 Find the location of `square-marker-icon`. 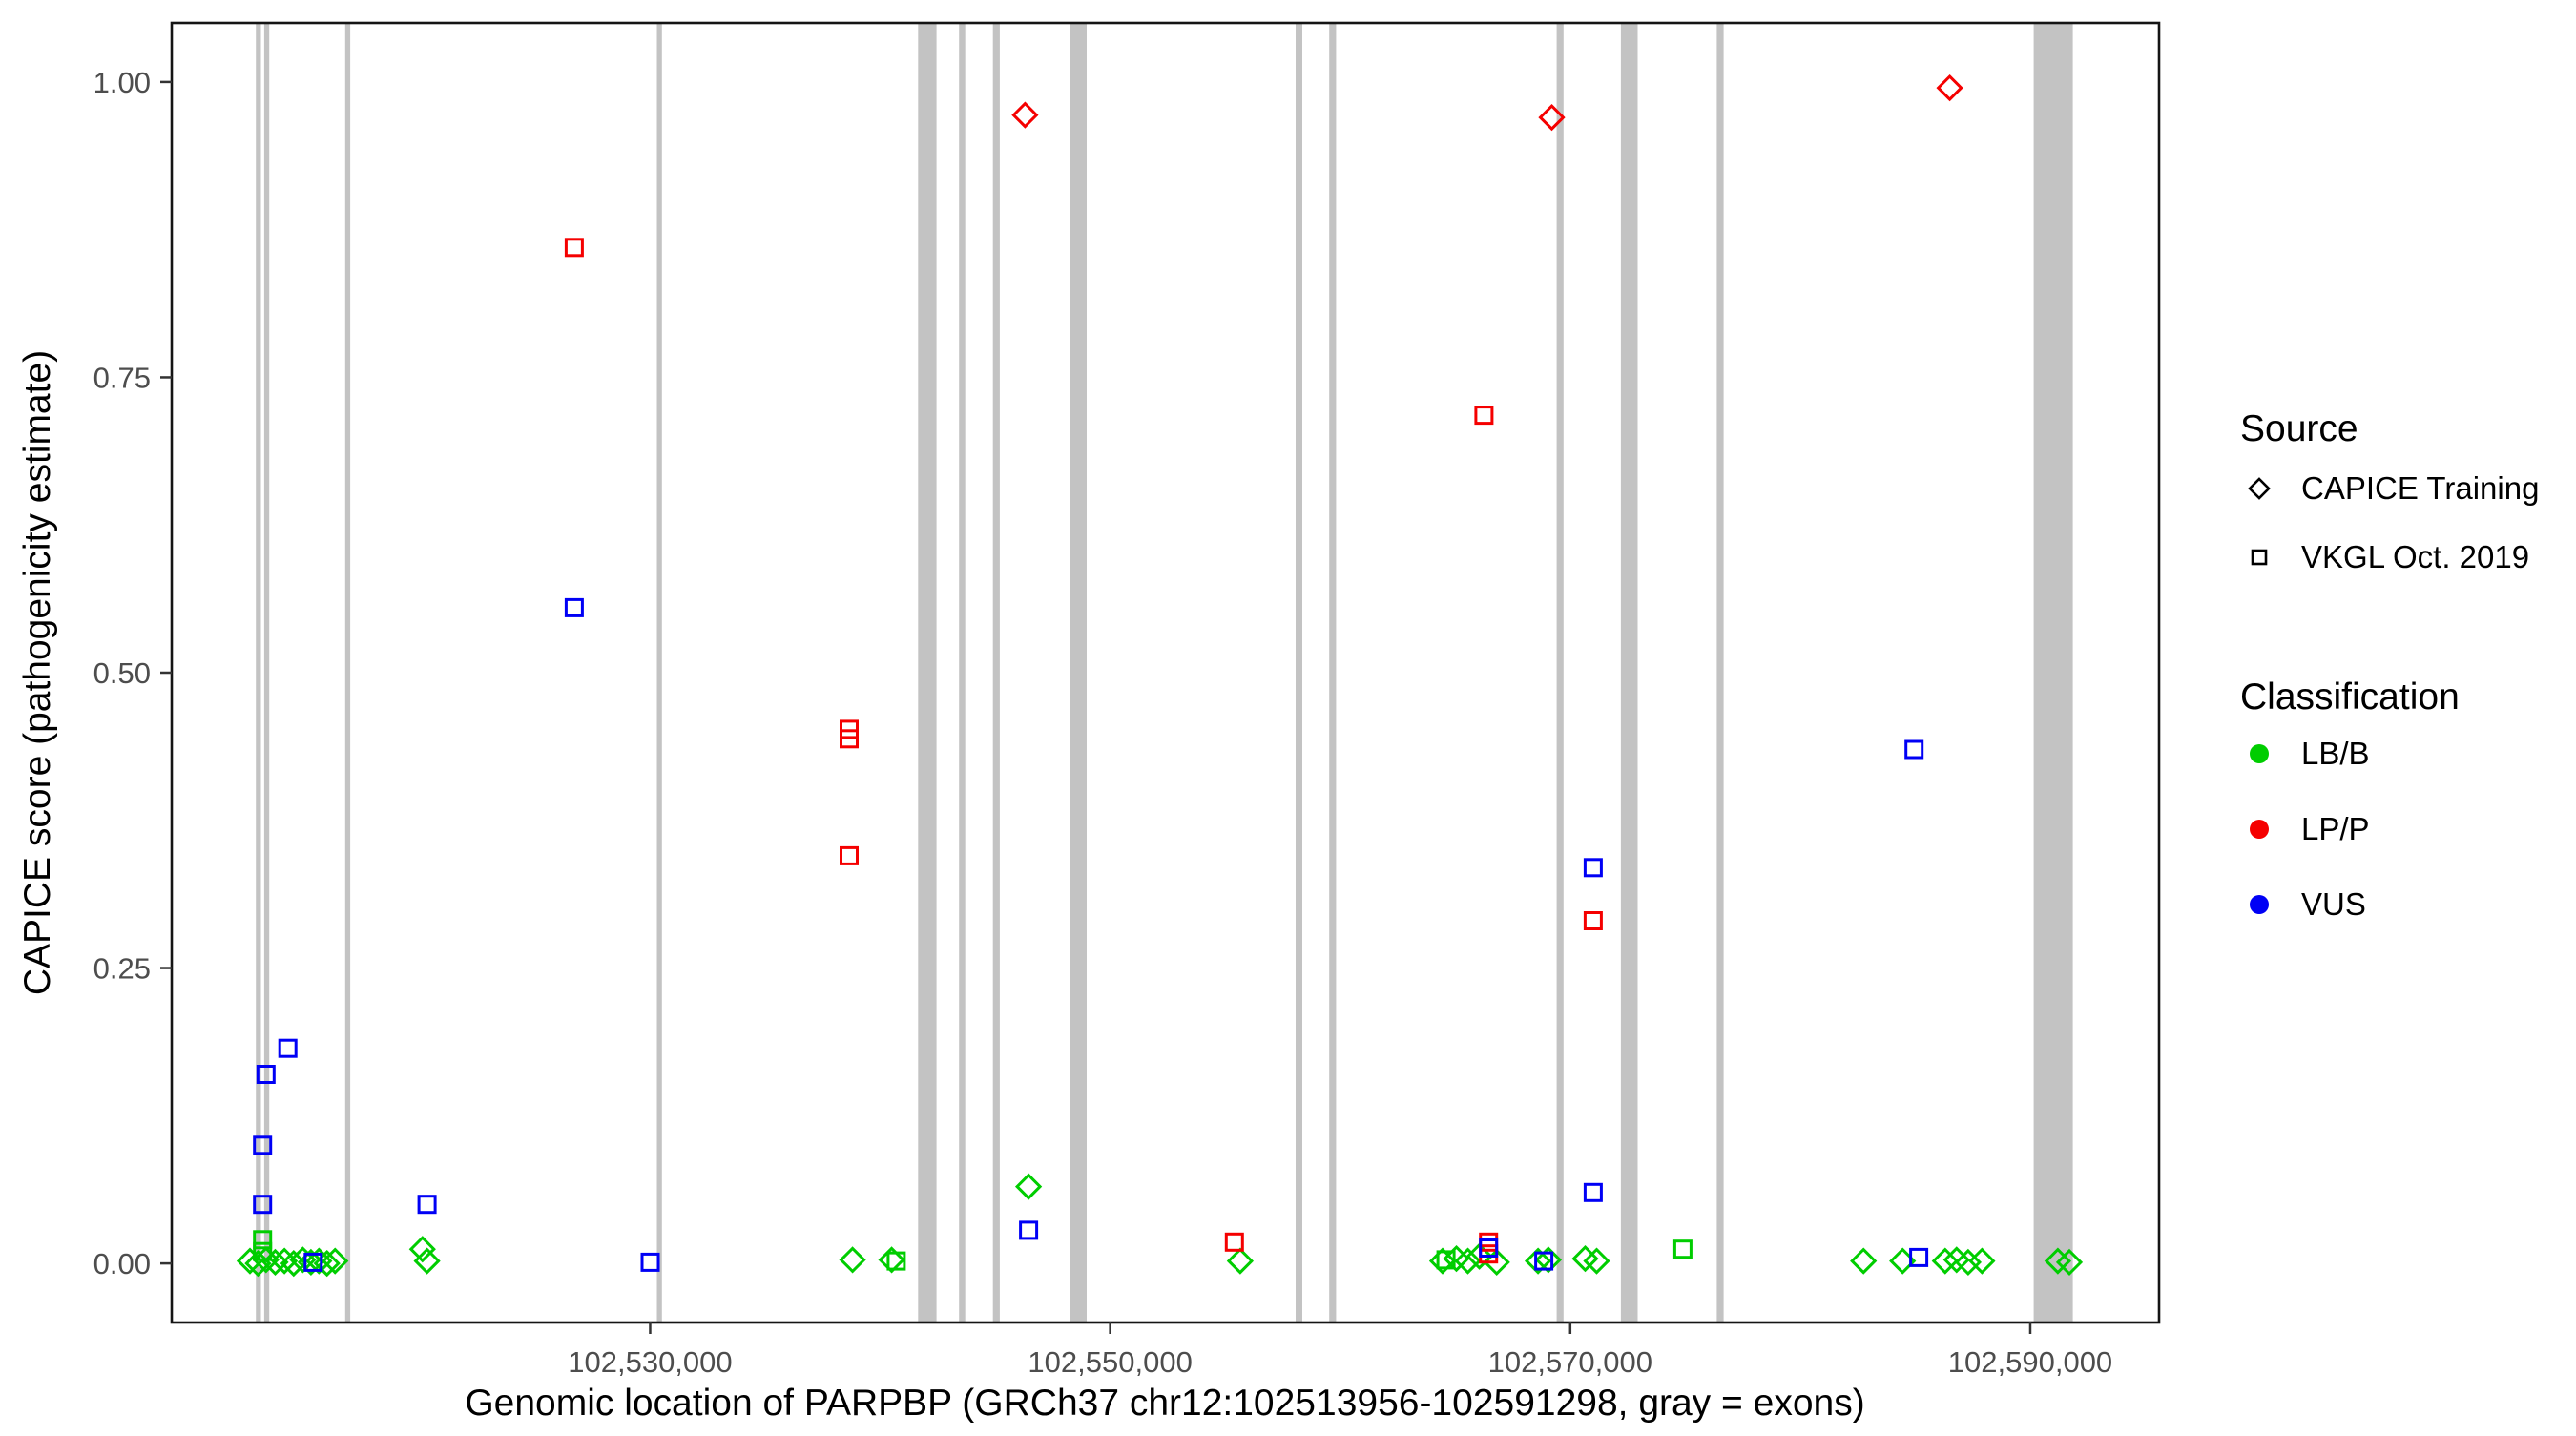

square-marker-icon is located at coordinates (2259, 557).